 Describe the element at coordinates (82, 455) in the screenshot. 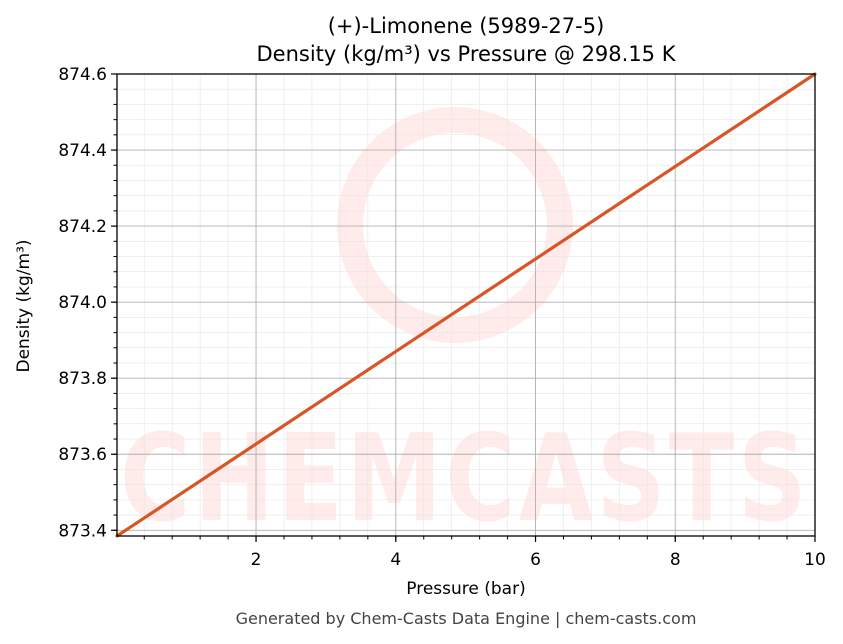

I see `y-tick-label: 873.6` at that location.